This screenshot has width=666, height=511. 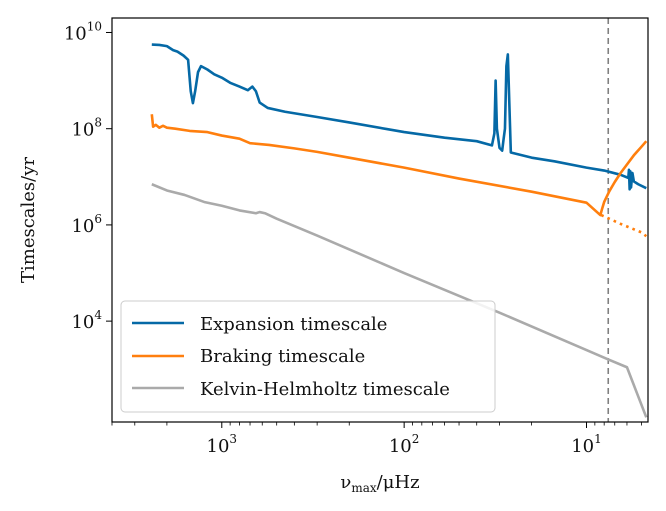 What do you see at coordinates (222, 444) in the screenshot?
I see `x-tick-label: 10³` at bounding box center [222, 444].